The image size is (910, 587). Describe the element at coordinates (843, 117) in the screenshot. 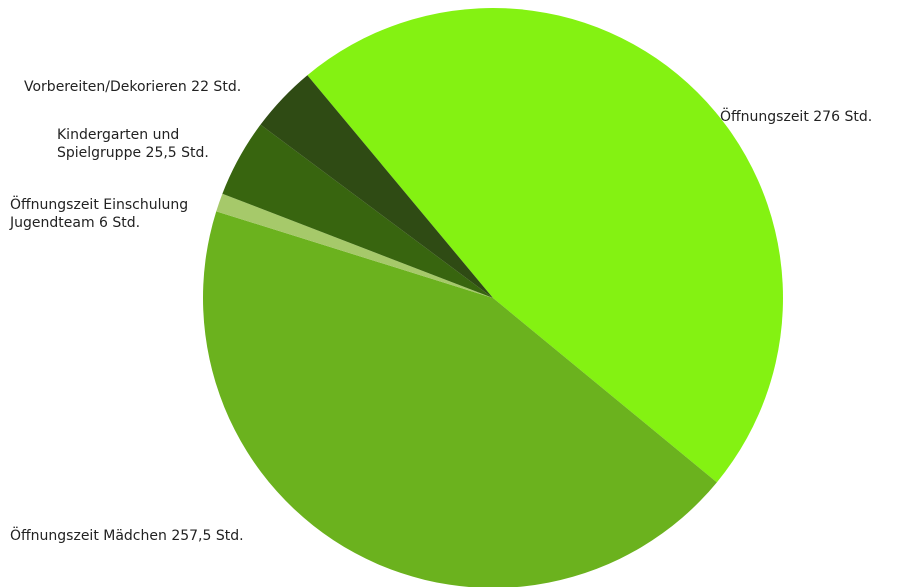

I see `value-label: 276 Std.` at that location.